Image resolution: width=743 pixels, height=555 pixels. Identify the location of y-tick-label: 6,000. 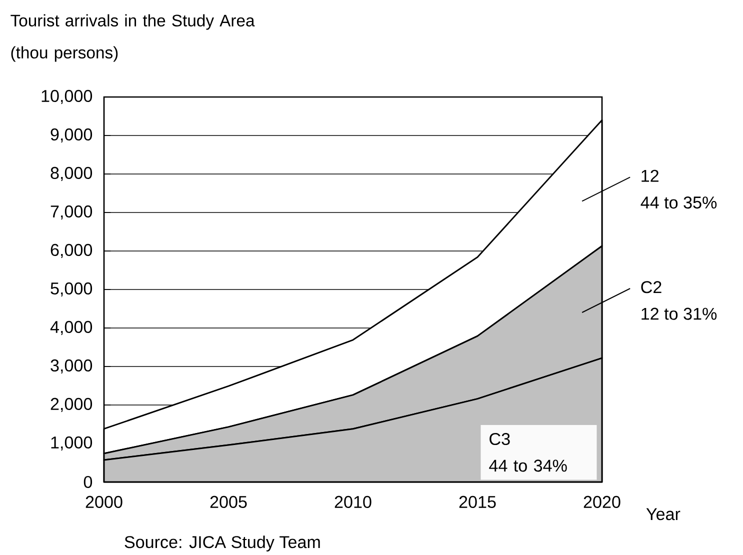
(71, 251).